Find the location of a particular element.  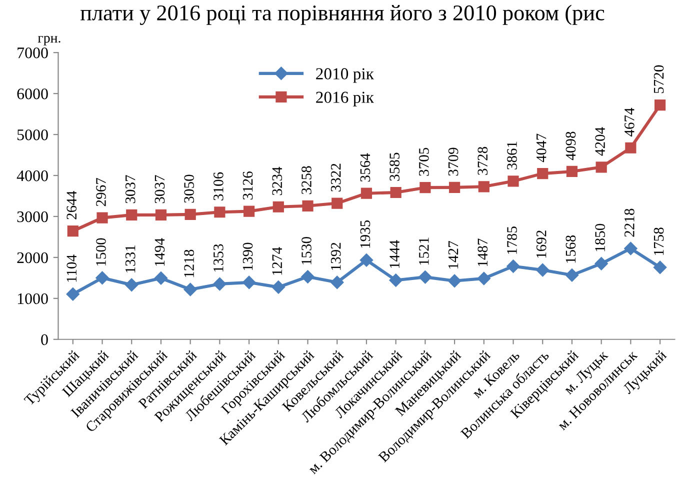

data-label: 1758 is located at coordinates (659, 241).